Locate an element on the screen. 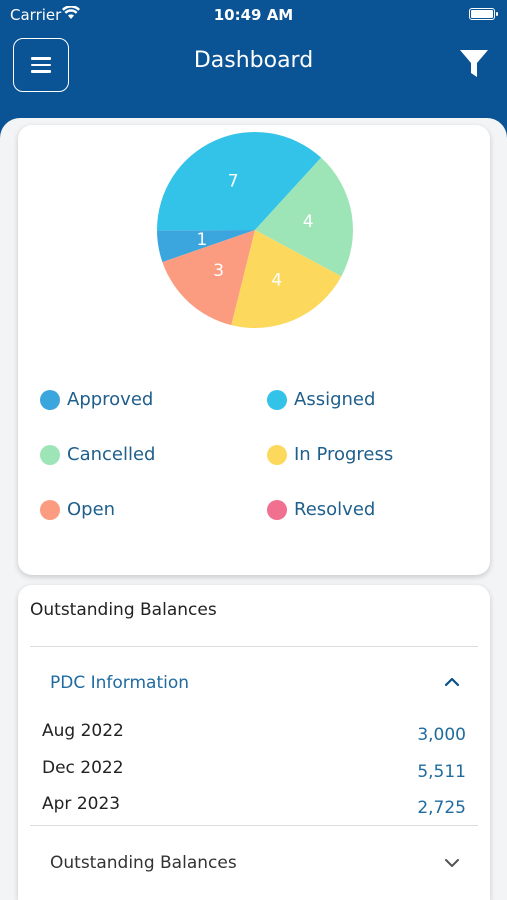 The height and width of the screenshot is (900, 507). pie-slice-in-progress is located at coordinates (286, 279).